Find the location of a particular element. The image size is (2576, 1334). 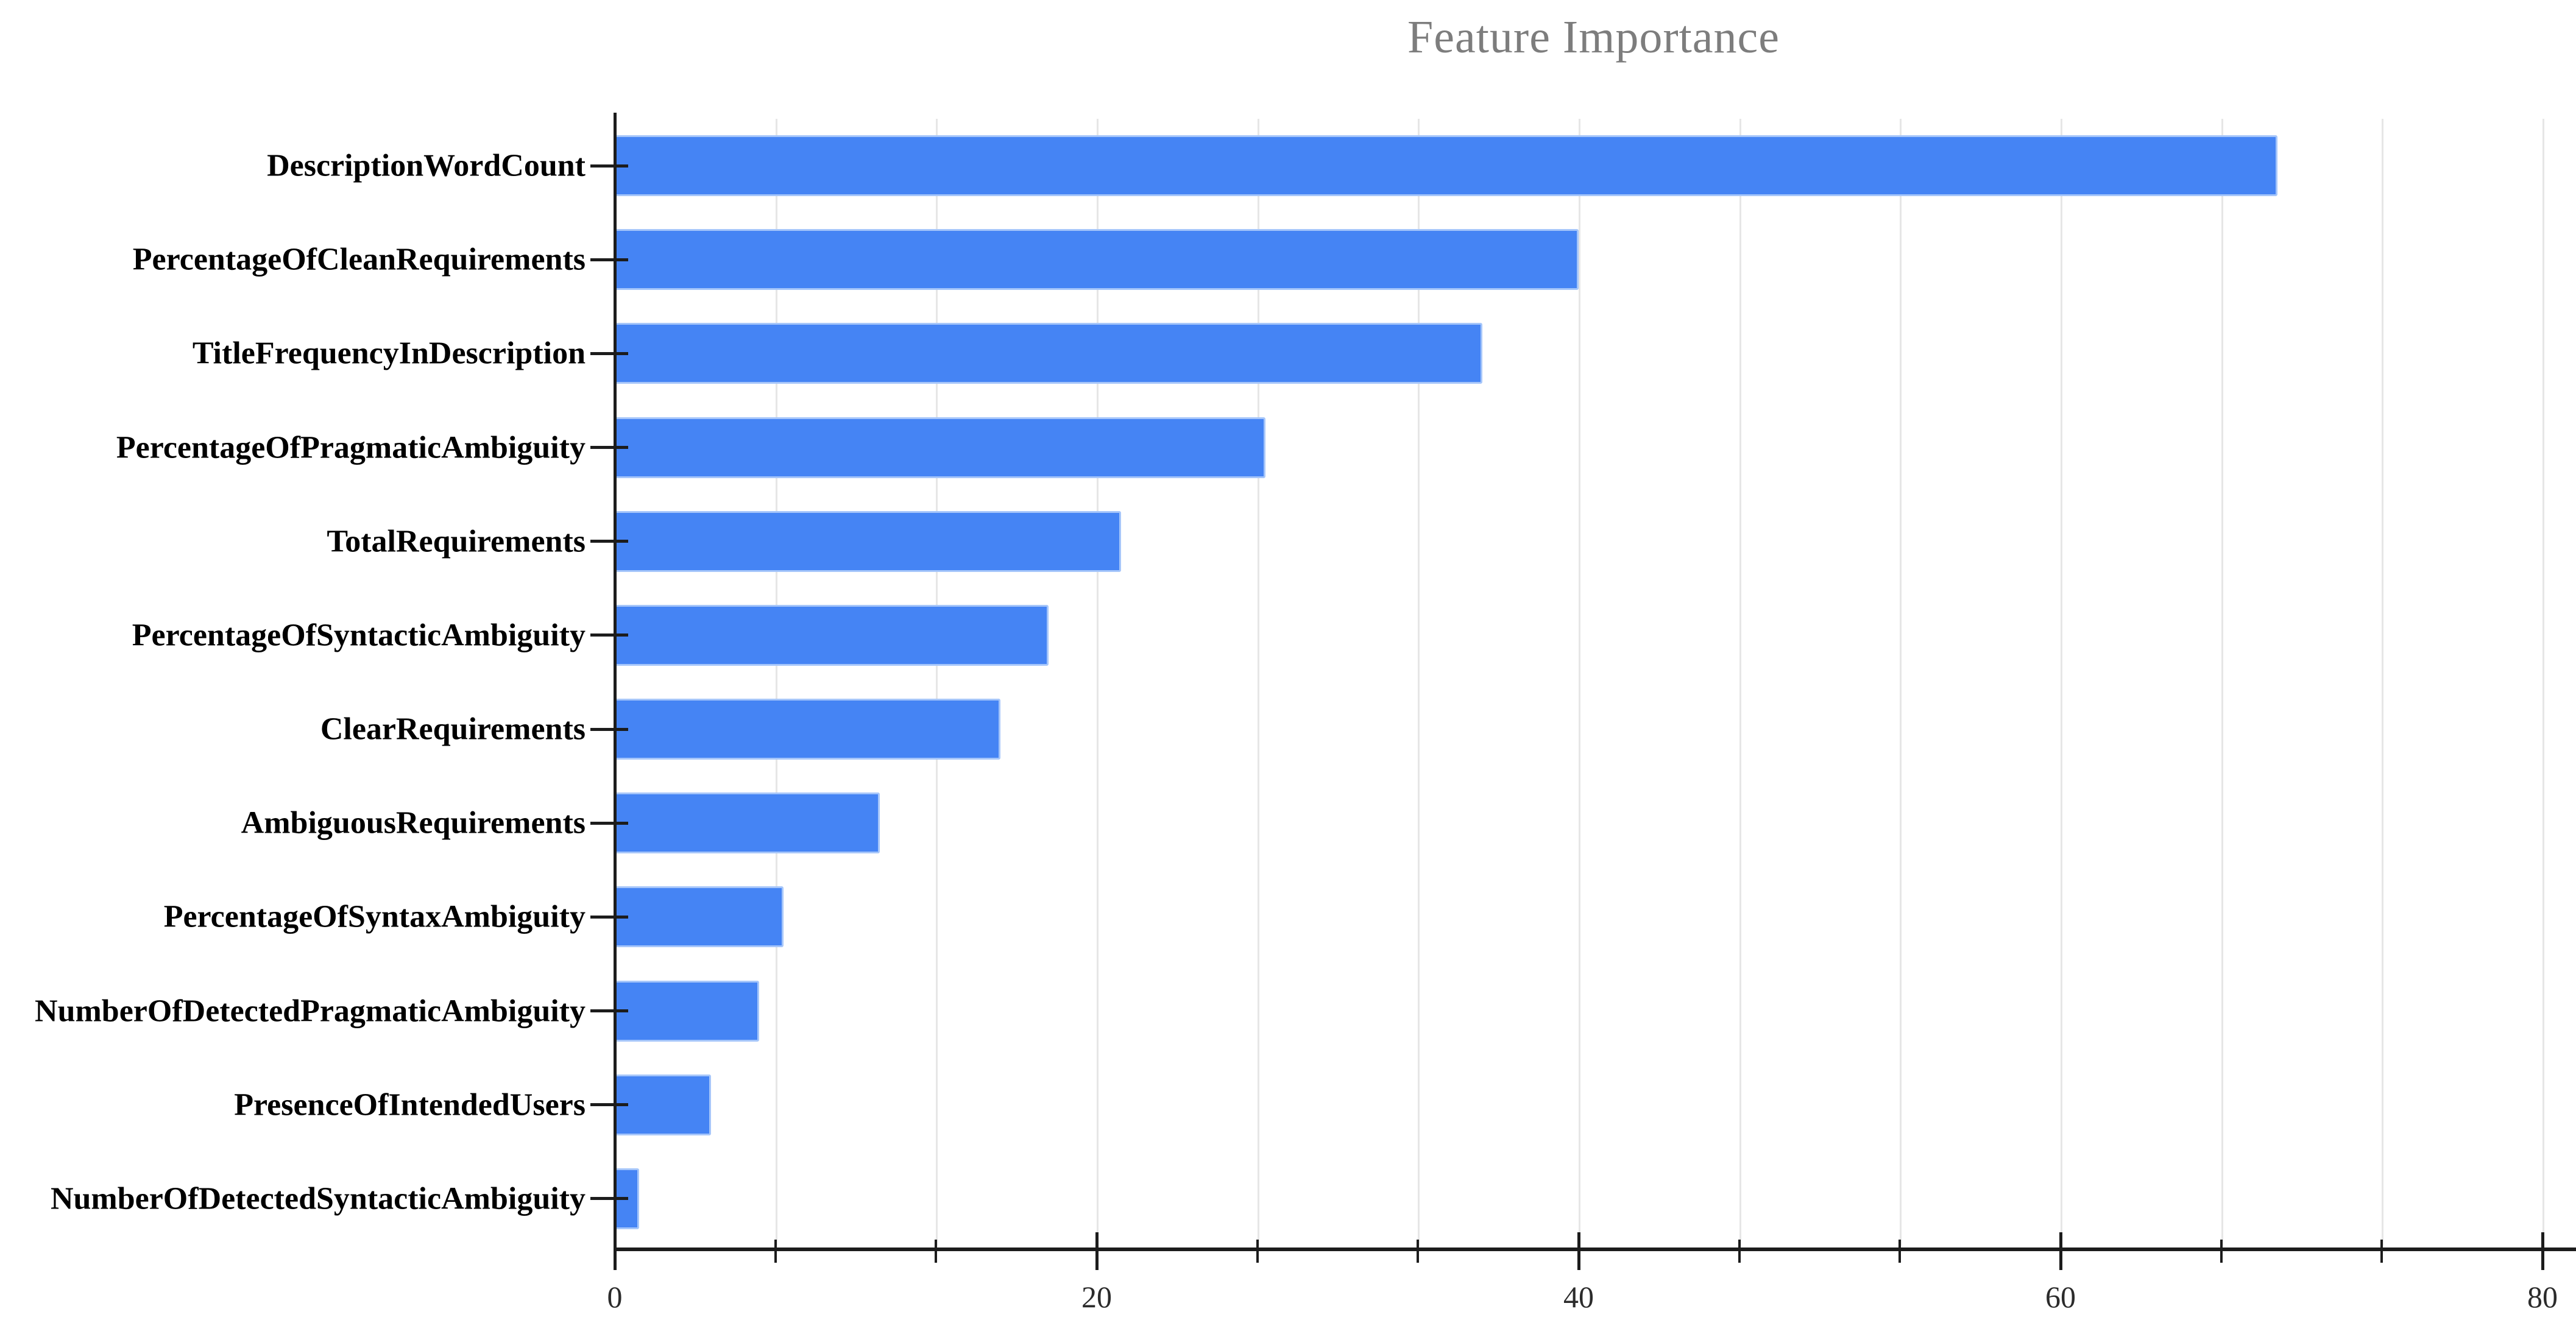

category-label: AmbiguousRequirements is located at coordinates (413, 823).